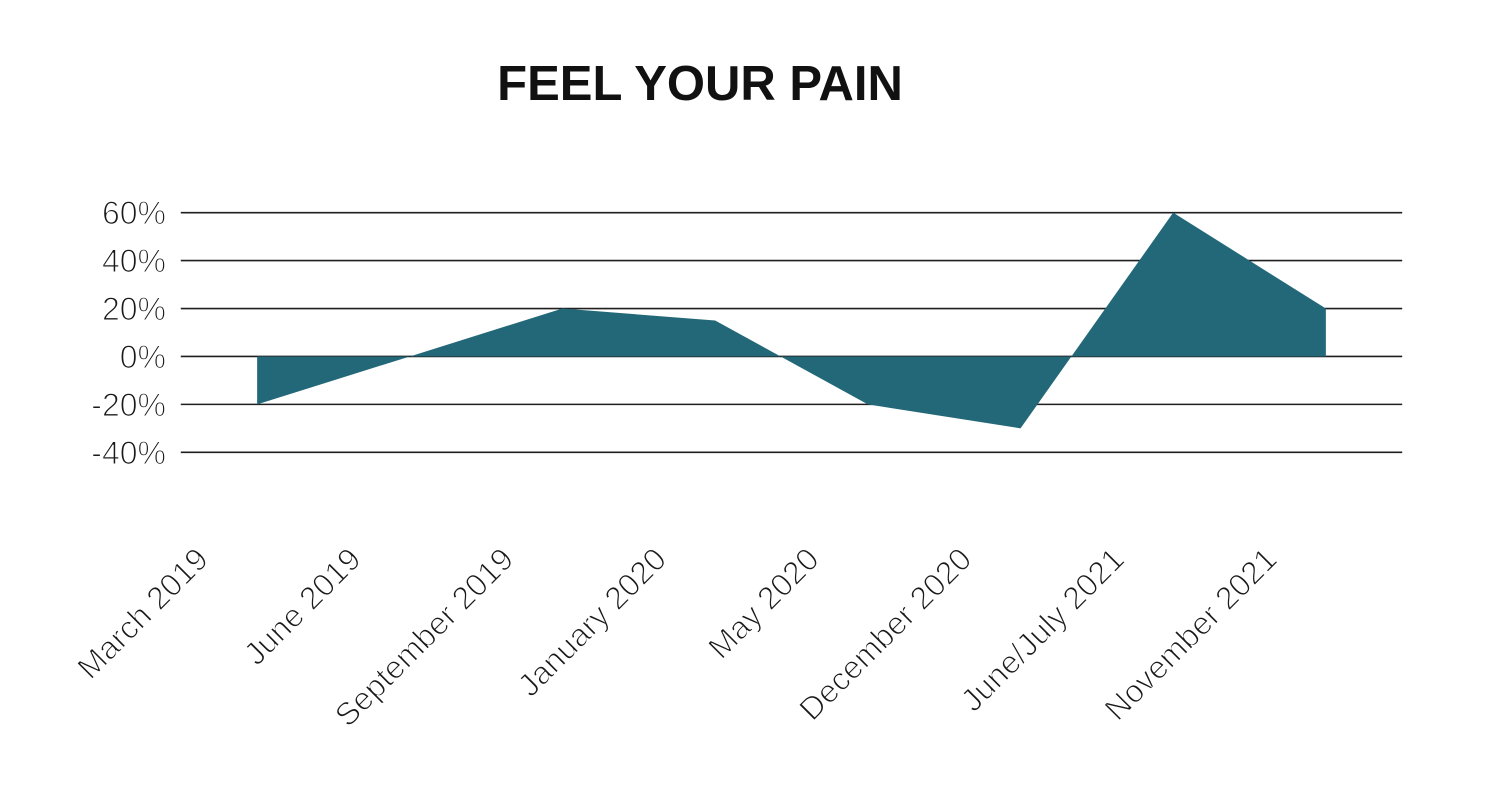  I want to click on svg-text: 60%, so click(134, 213).